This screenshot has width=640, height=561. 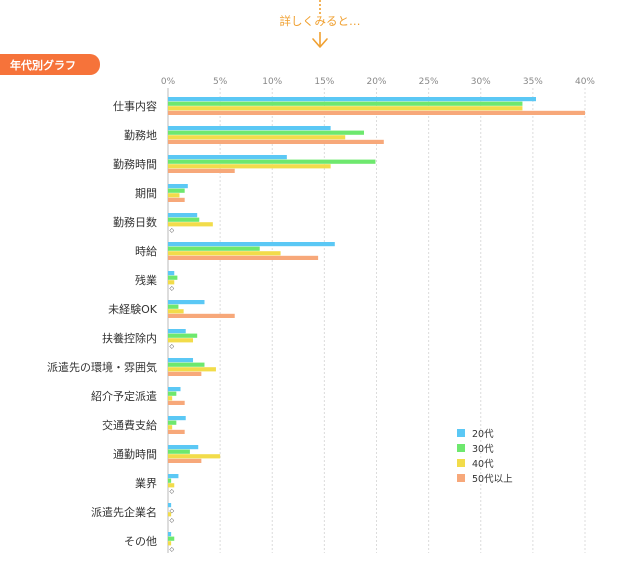 I want to click on category-label: 勤務日数, so click(x=135, y=222).